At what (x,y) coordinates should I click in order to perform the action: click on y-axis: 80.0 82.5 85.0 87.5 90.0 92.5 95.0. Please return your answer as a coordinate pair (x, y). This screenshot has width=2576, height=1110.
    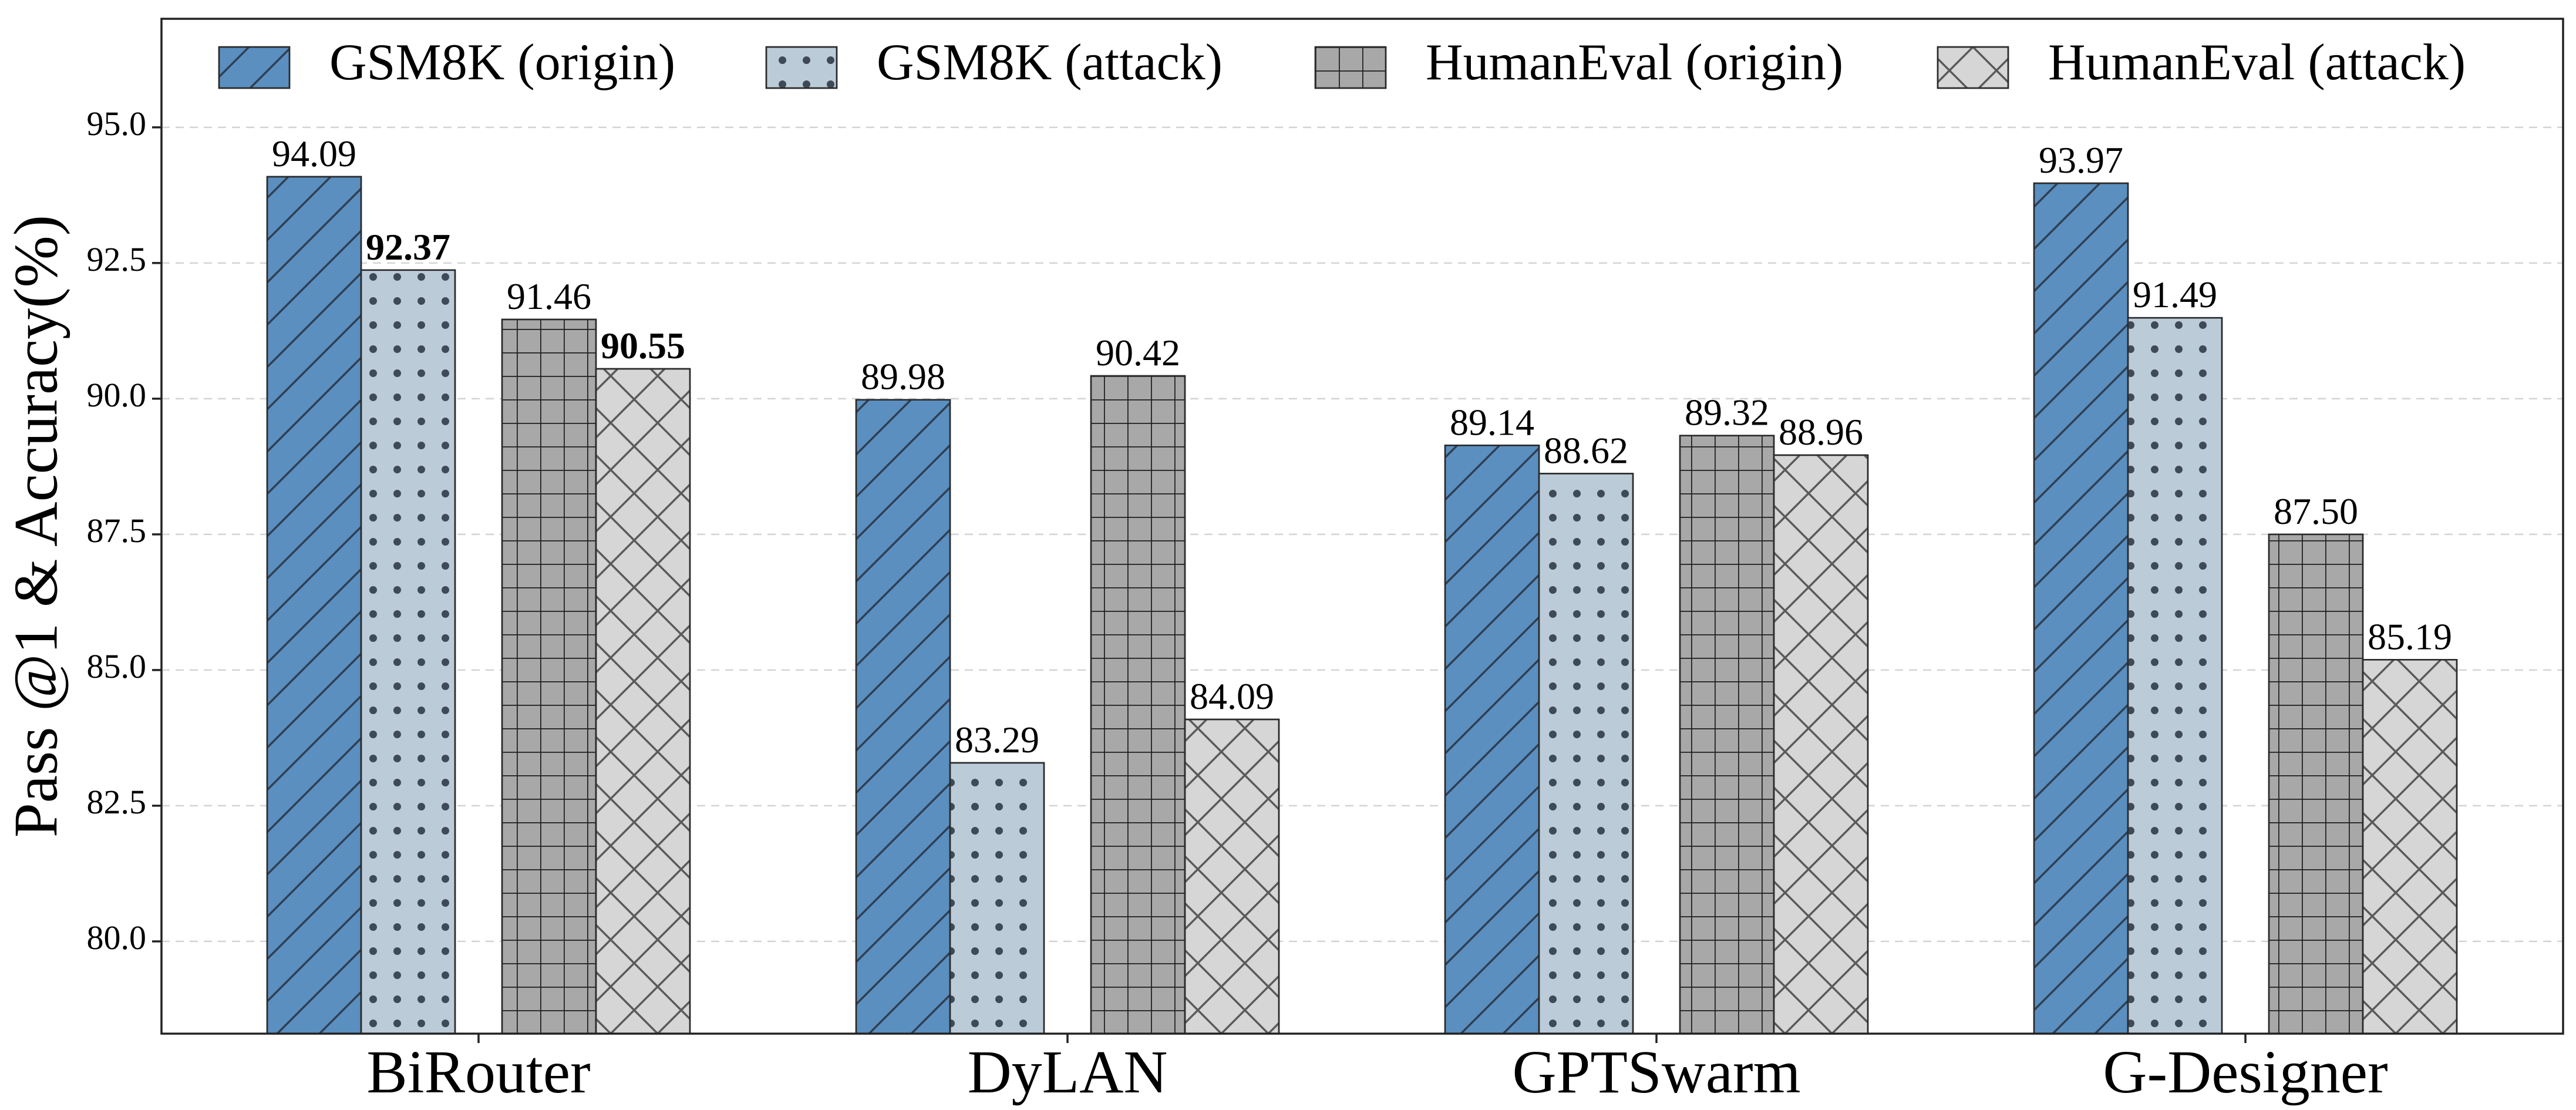
    Looking at the image, I should click on (124, 531).